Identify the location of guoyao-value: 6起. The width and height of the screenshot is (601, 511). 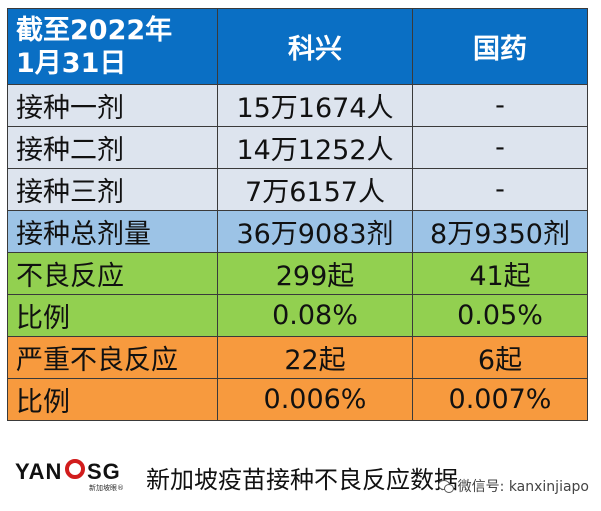
(500, 357).